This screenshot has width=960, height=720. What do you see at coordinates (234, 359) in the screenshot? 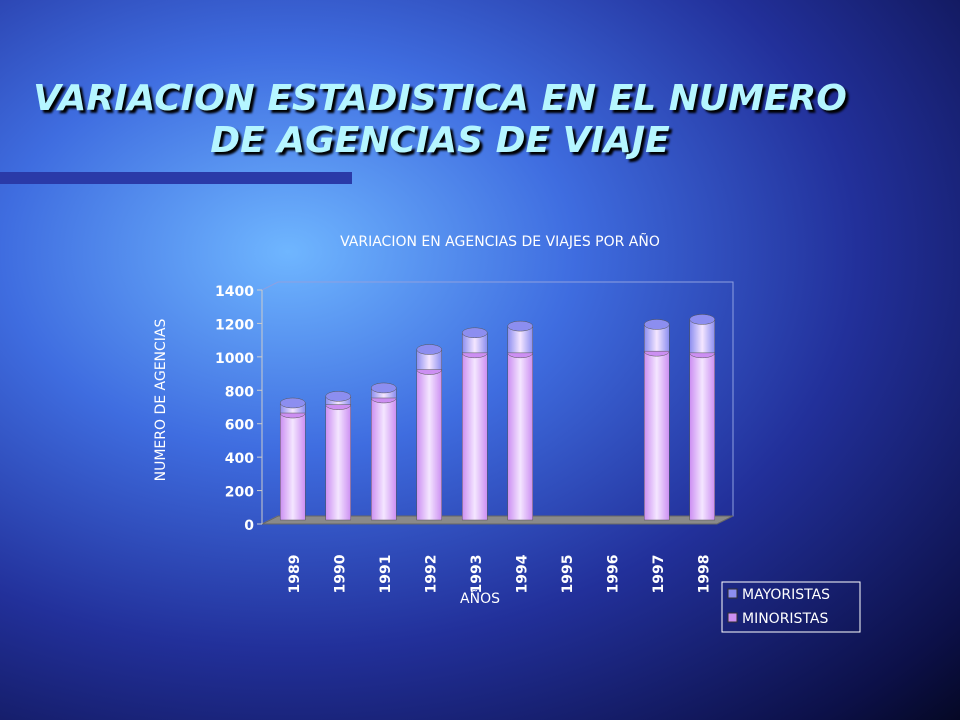
I see `y-tick-label: 1000` at bounding box center [234, 359].